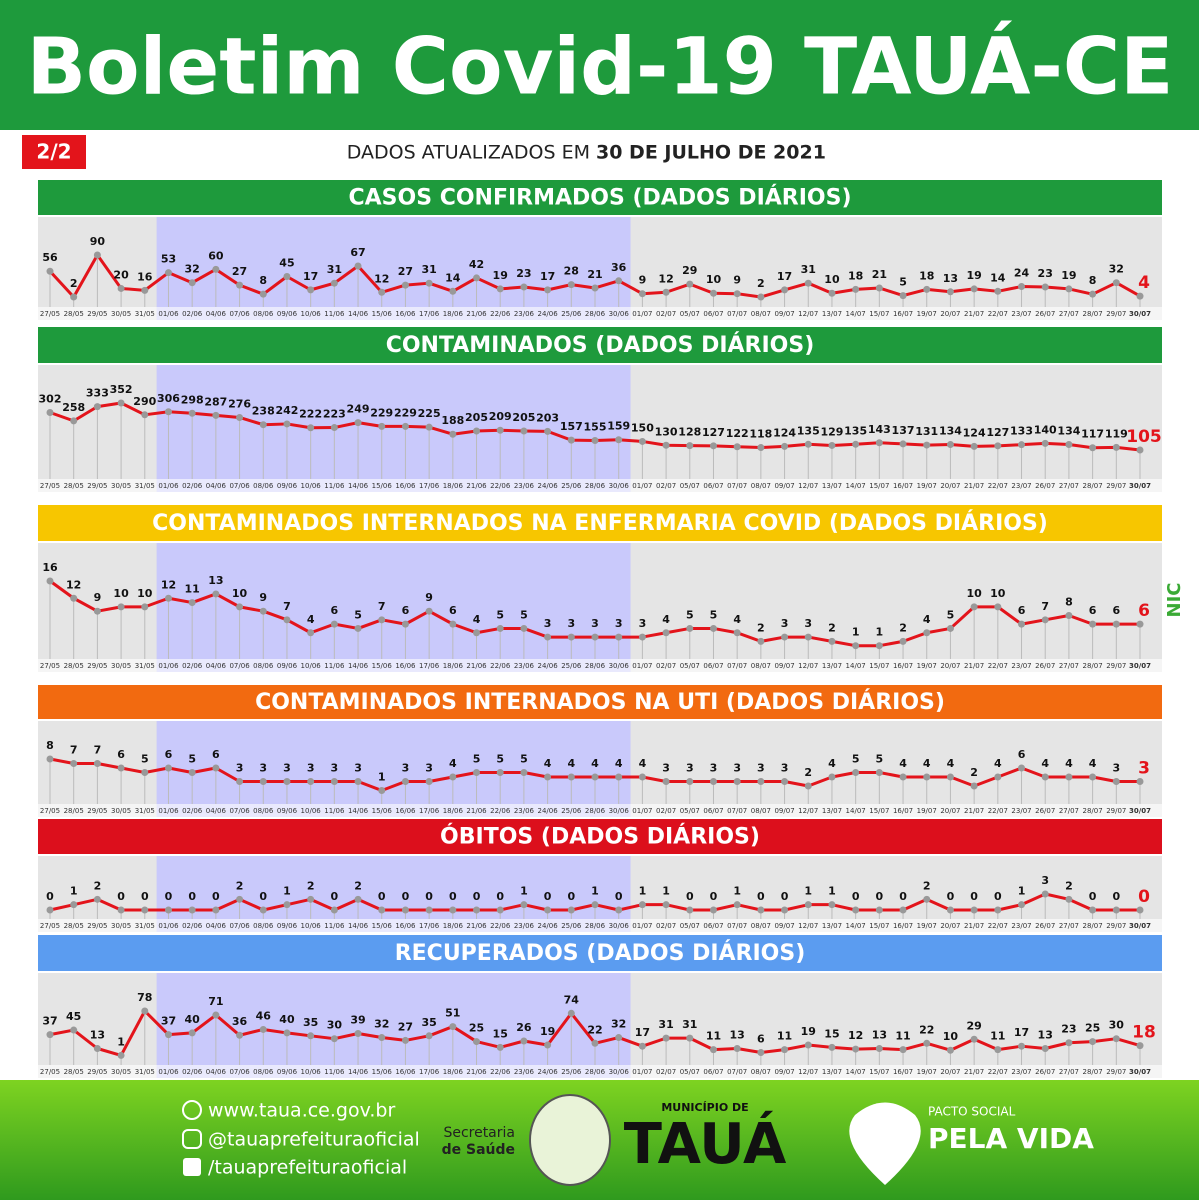 The height and width of the screenshot is (1200, 1199). Describe the element at coordinates (500, 314) in the screenshot. I see `date-label: 22/06` at that location.